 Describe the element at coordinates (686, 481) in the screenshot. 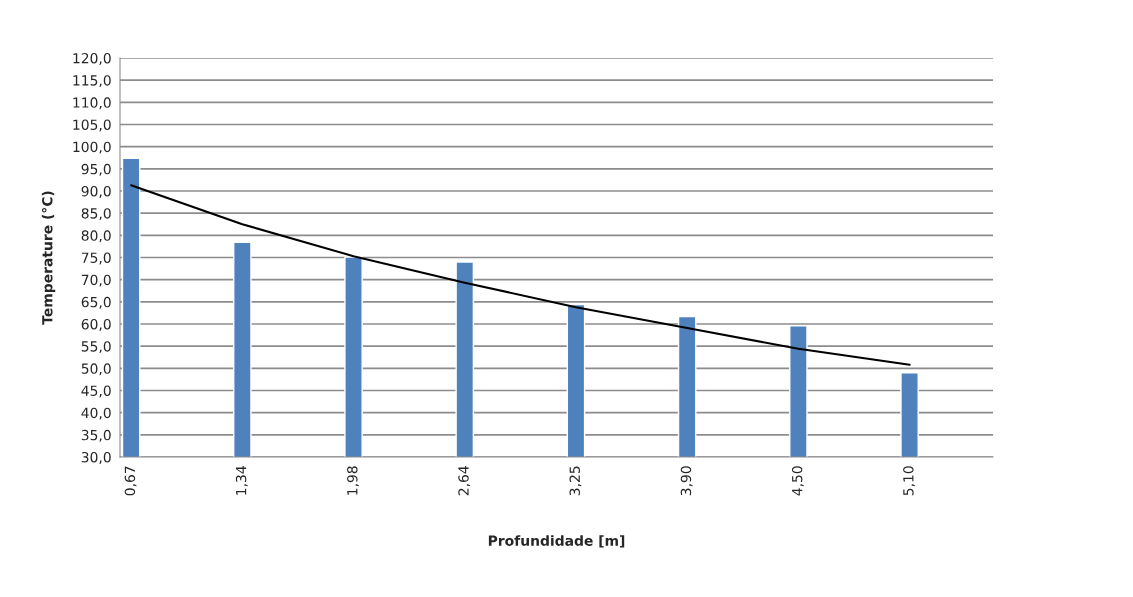

I see `x-tick-label: 3,90` at that location.